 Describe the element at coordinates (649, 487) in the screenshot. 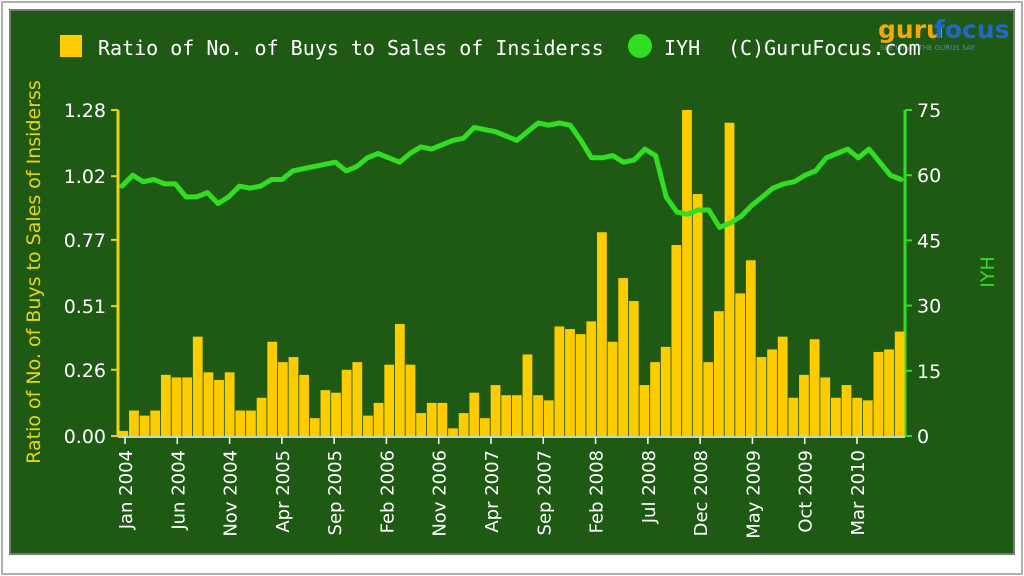

I see `x-tick-label: Jul 2008` at that location.